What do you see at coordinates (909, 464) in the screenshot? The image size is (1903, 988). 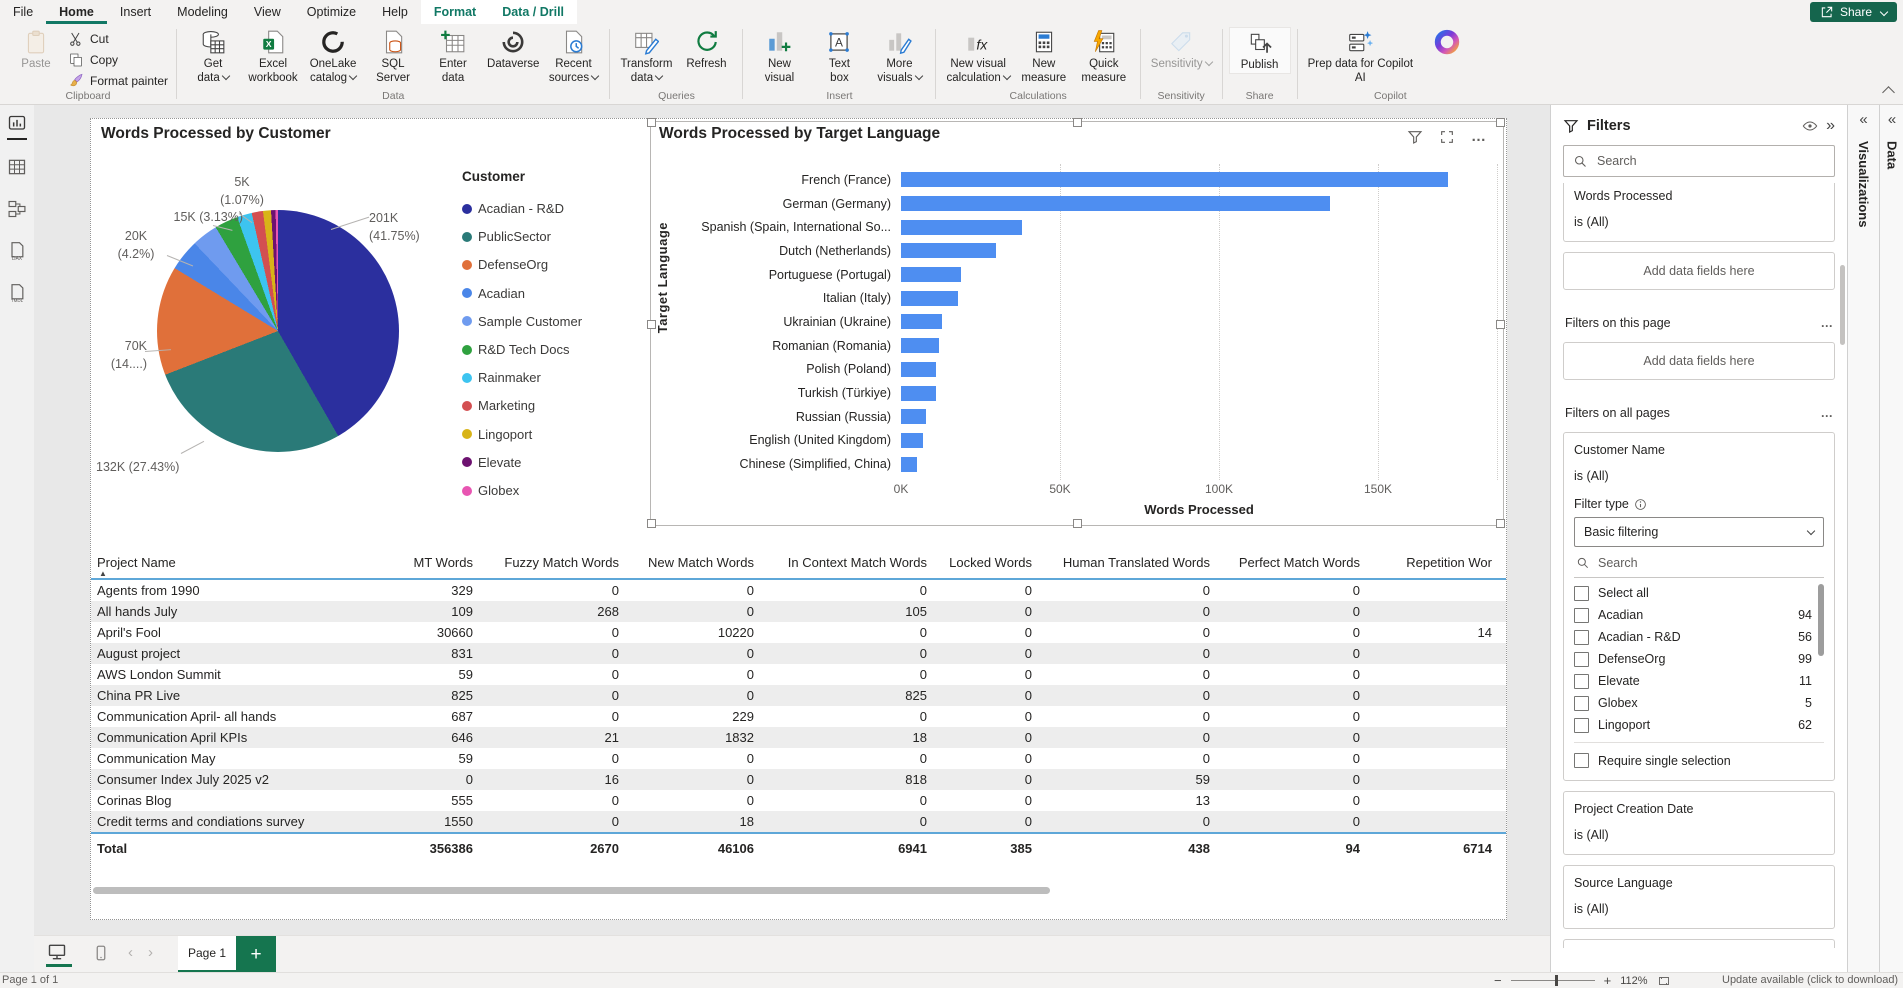 I see `bar-chinese-simplified-china-` at bounding box center [909, 464].